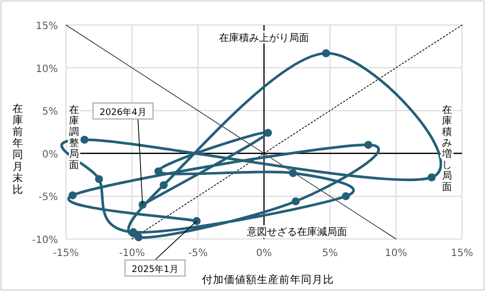 The width and height of the screenshot is (489, 295). Describe the element at coordinates (264, 253) in the screenshot. I see `x-tick-label: 0%` at that location.